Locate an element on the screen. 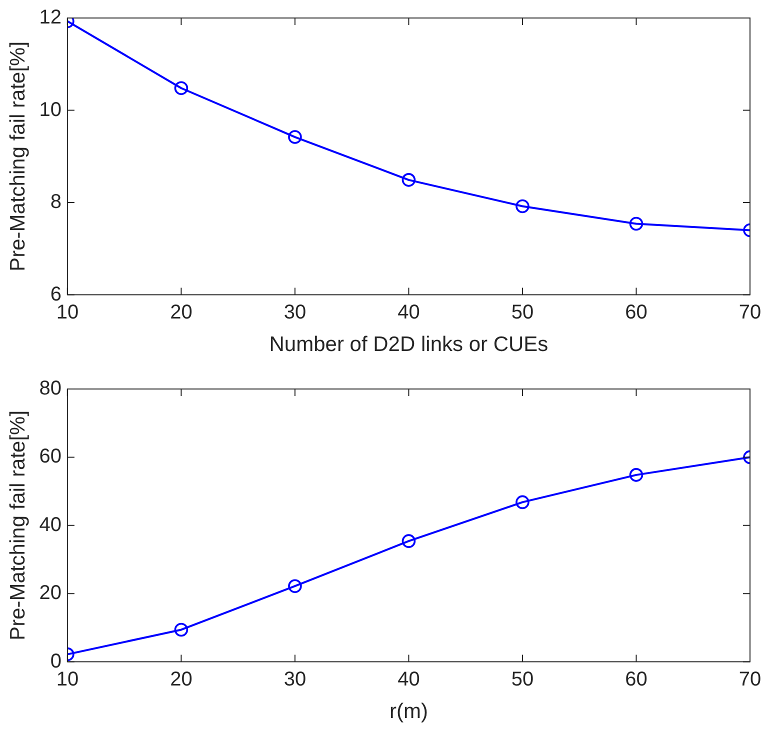  y-tick-label: 8 is located at coordinates (56, 202).